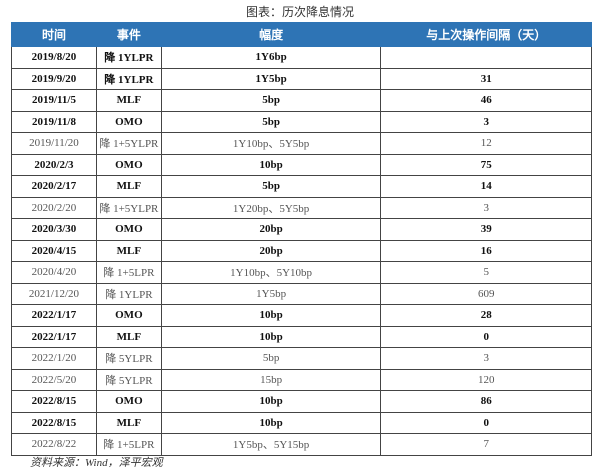 The height and width of the screenshot is (470, 600). I want to click on table-row: 2020/4/15 MLF 20bp 16, so click(301, 250).